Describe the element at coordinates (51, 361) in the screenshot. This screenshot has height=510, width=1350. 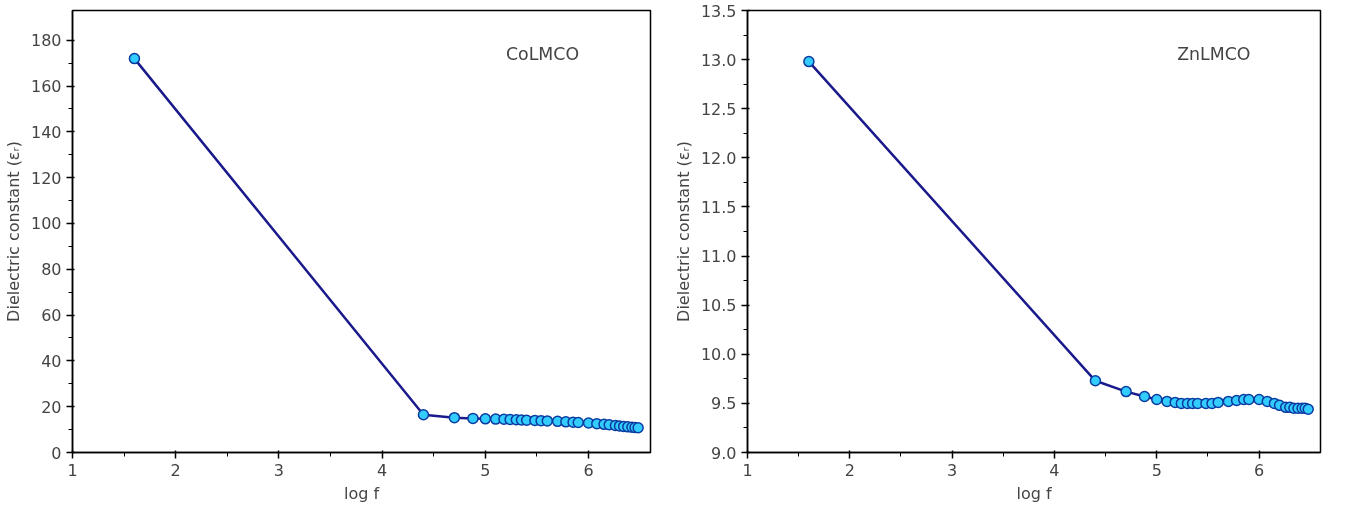
I see `y-tick-label: 40` at that location.